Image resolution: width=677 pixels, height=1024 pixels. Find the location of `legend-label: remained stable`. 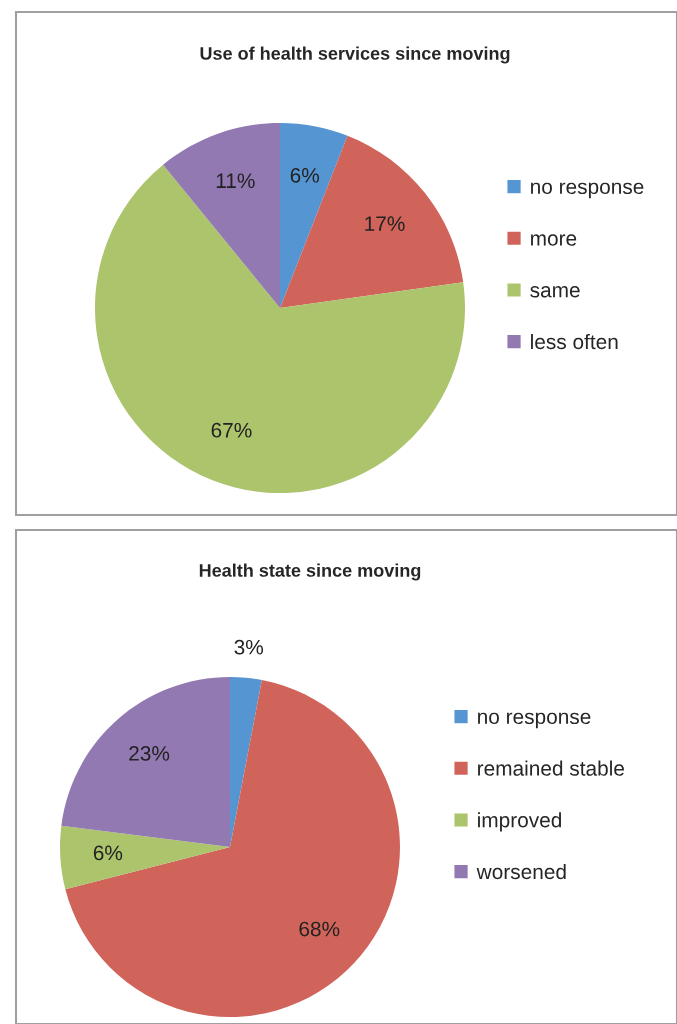

legend-label: remained stable is located at coordinates (551, 768).